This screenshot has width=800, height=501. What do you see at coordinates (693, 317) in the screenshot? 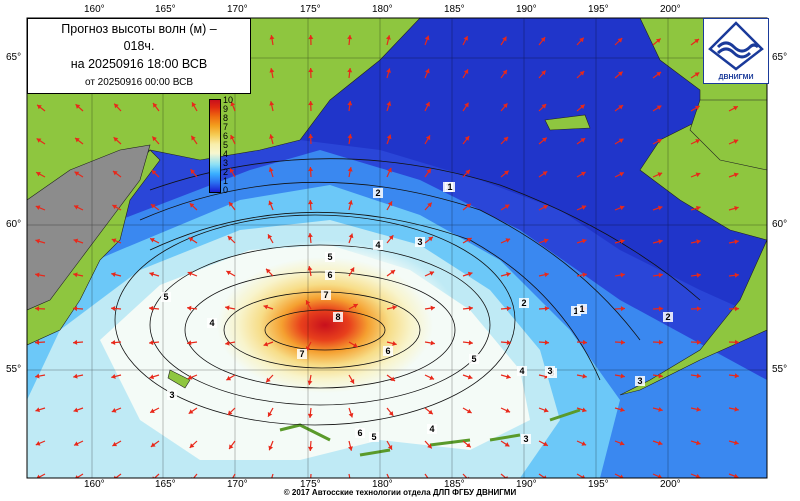
I see `land-alaska-peninsula` at bounding box center [693, 317].